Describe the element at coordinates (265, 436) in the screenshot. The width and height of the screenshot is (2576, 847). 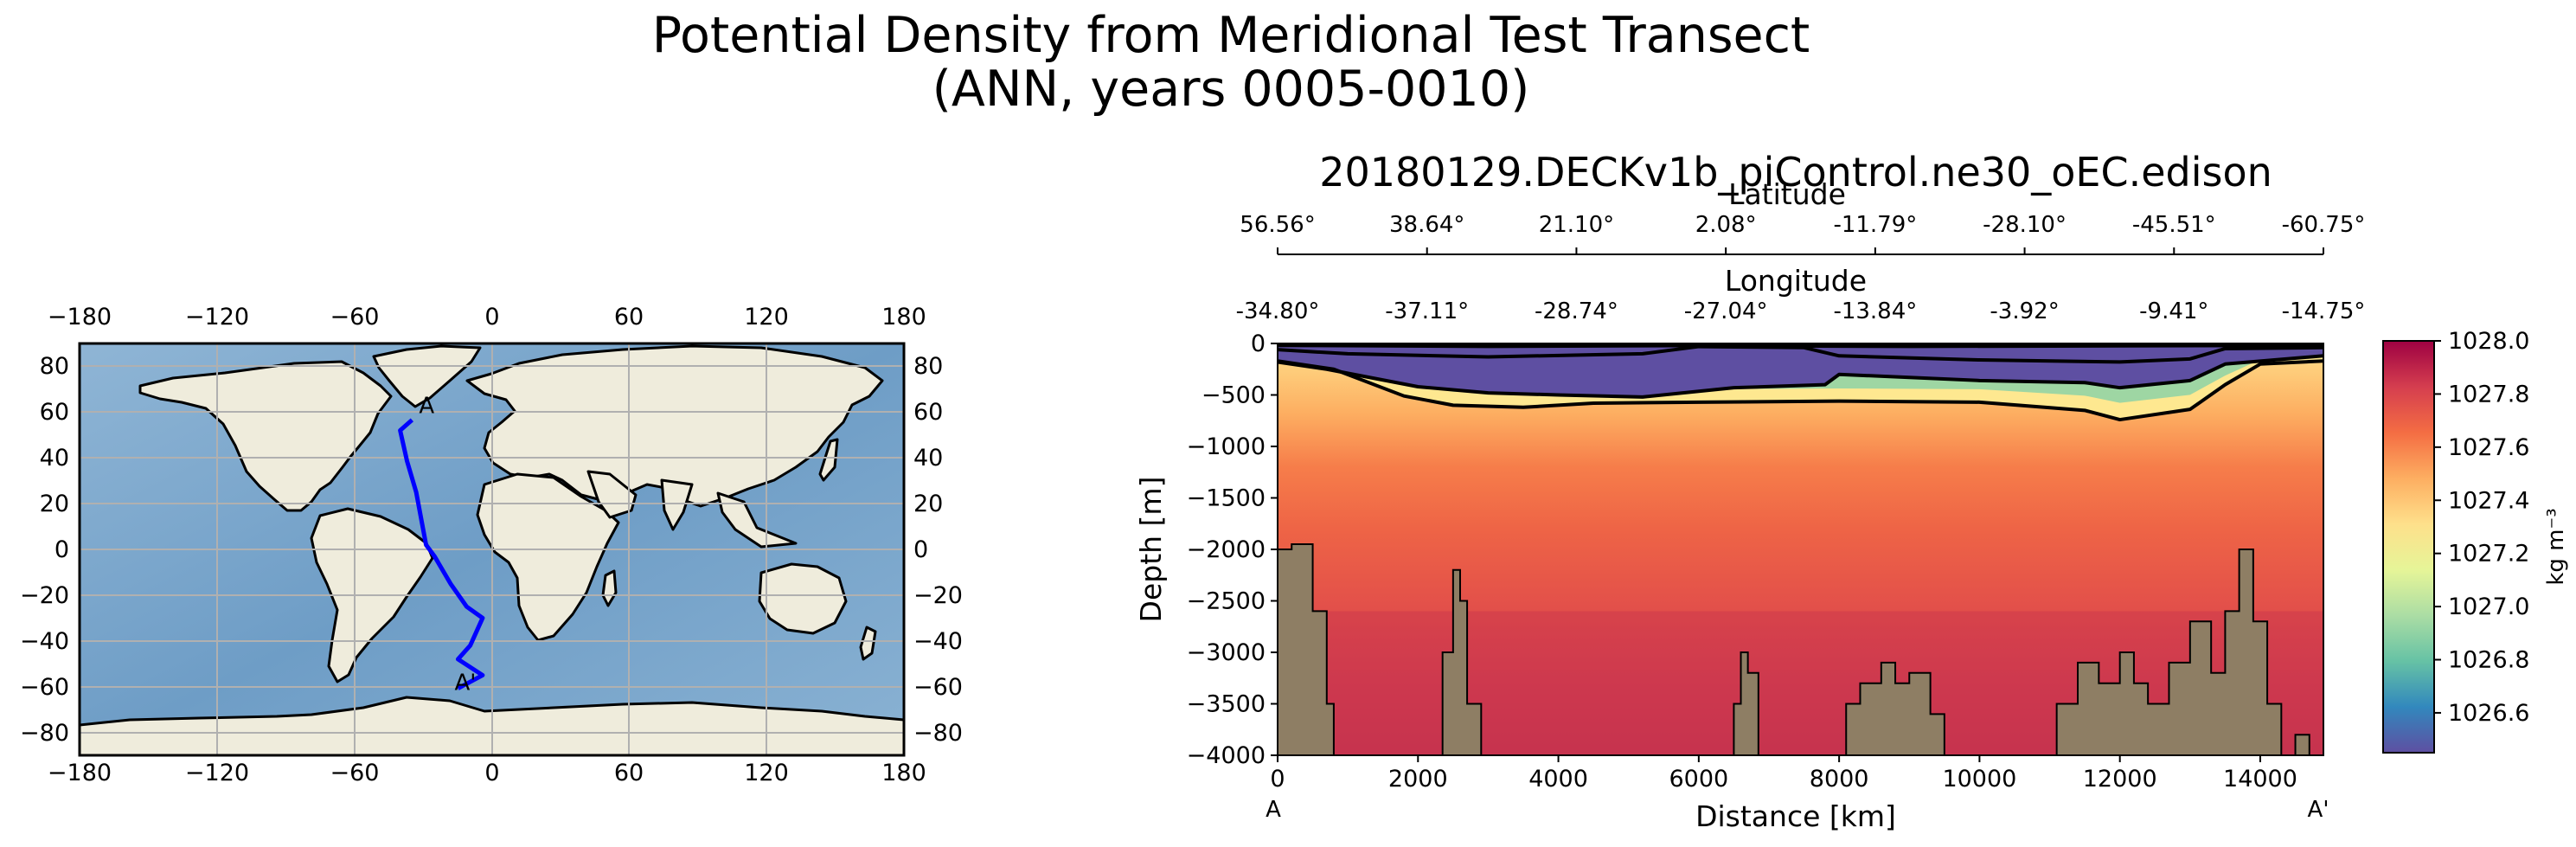
I see `land-north-america` at that location.